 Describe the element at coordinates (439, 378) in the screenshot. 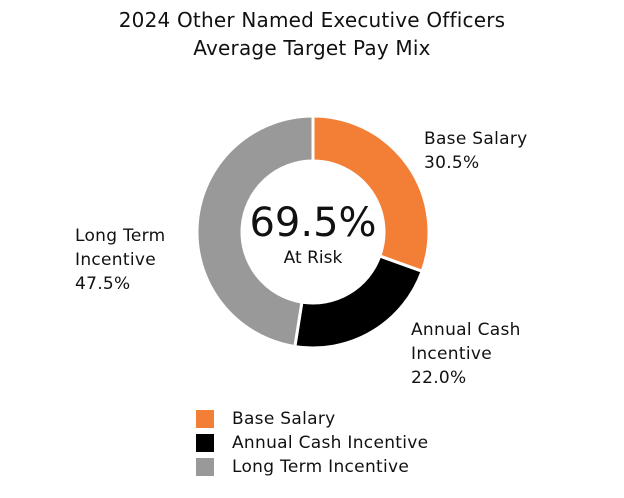

I see `slice-label-annual-cash-incentive-value: 22.0%` at that location.